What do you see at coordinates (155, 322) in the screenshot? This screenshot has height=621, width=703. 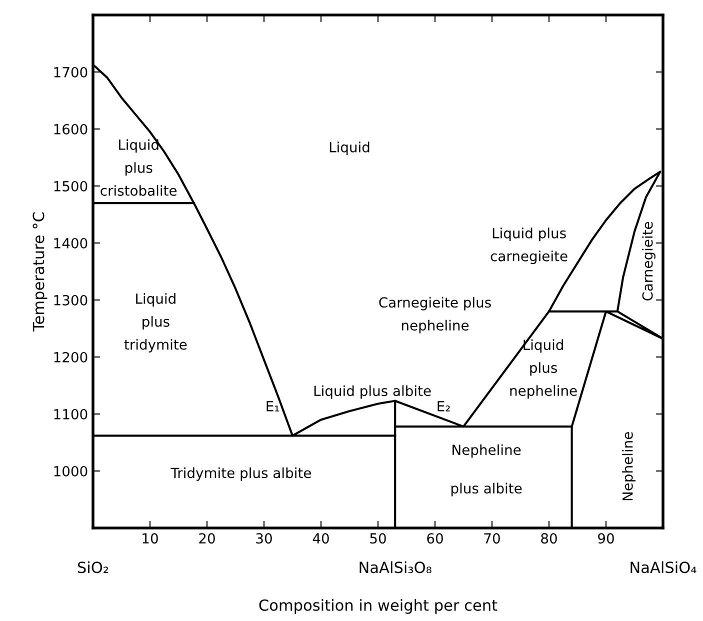 I see `annotation: Liquid plus tridymite` at bounding box center [155, 322].